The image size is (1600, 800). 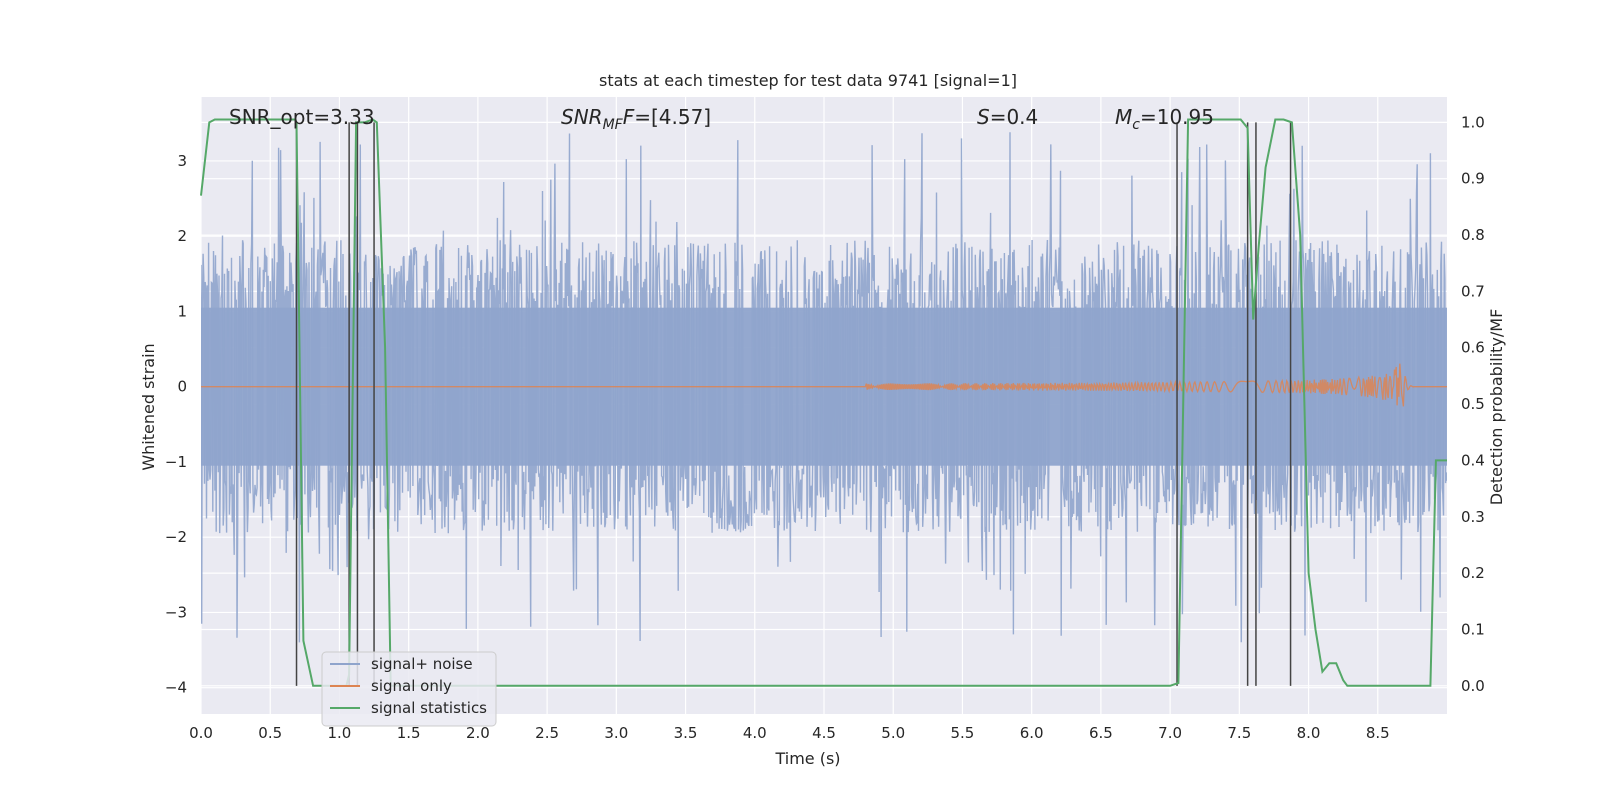 I want to click on annotation-mc-main: M, so click(x=1123, y=117).